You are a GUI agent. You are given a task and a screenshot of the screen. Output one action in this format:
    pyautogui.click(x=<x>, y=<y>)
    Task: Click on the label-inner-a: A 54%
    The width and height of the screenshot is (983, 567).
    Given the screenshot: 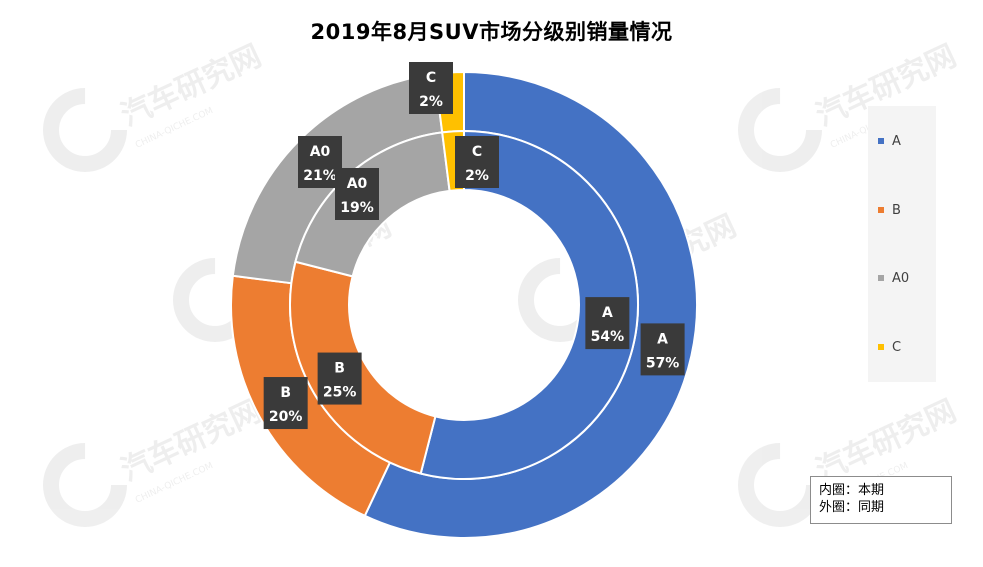 What is the action you would take?
    pyautogui.click(x=607, y=323)
    